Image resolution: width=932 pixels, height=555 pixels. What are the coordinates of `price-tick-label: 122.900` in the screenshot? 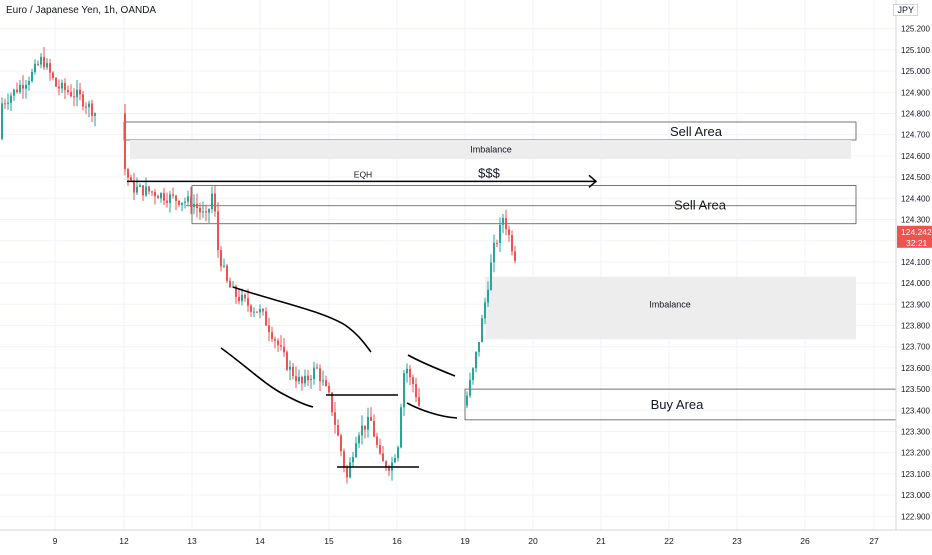 It's located at (915, 516).